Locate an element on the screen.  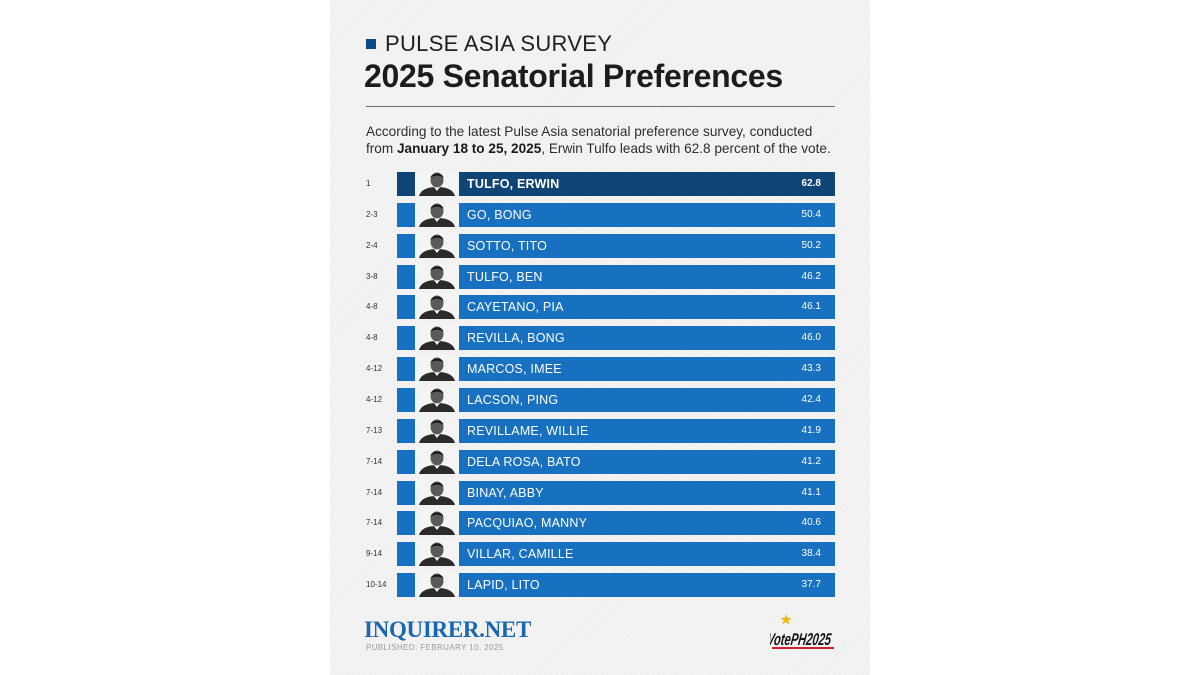
data-label: 41.1 is located at coordinates (811, 492).